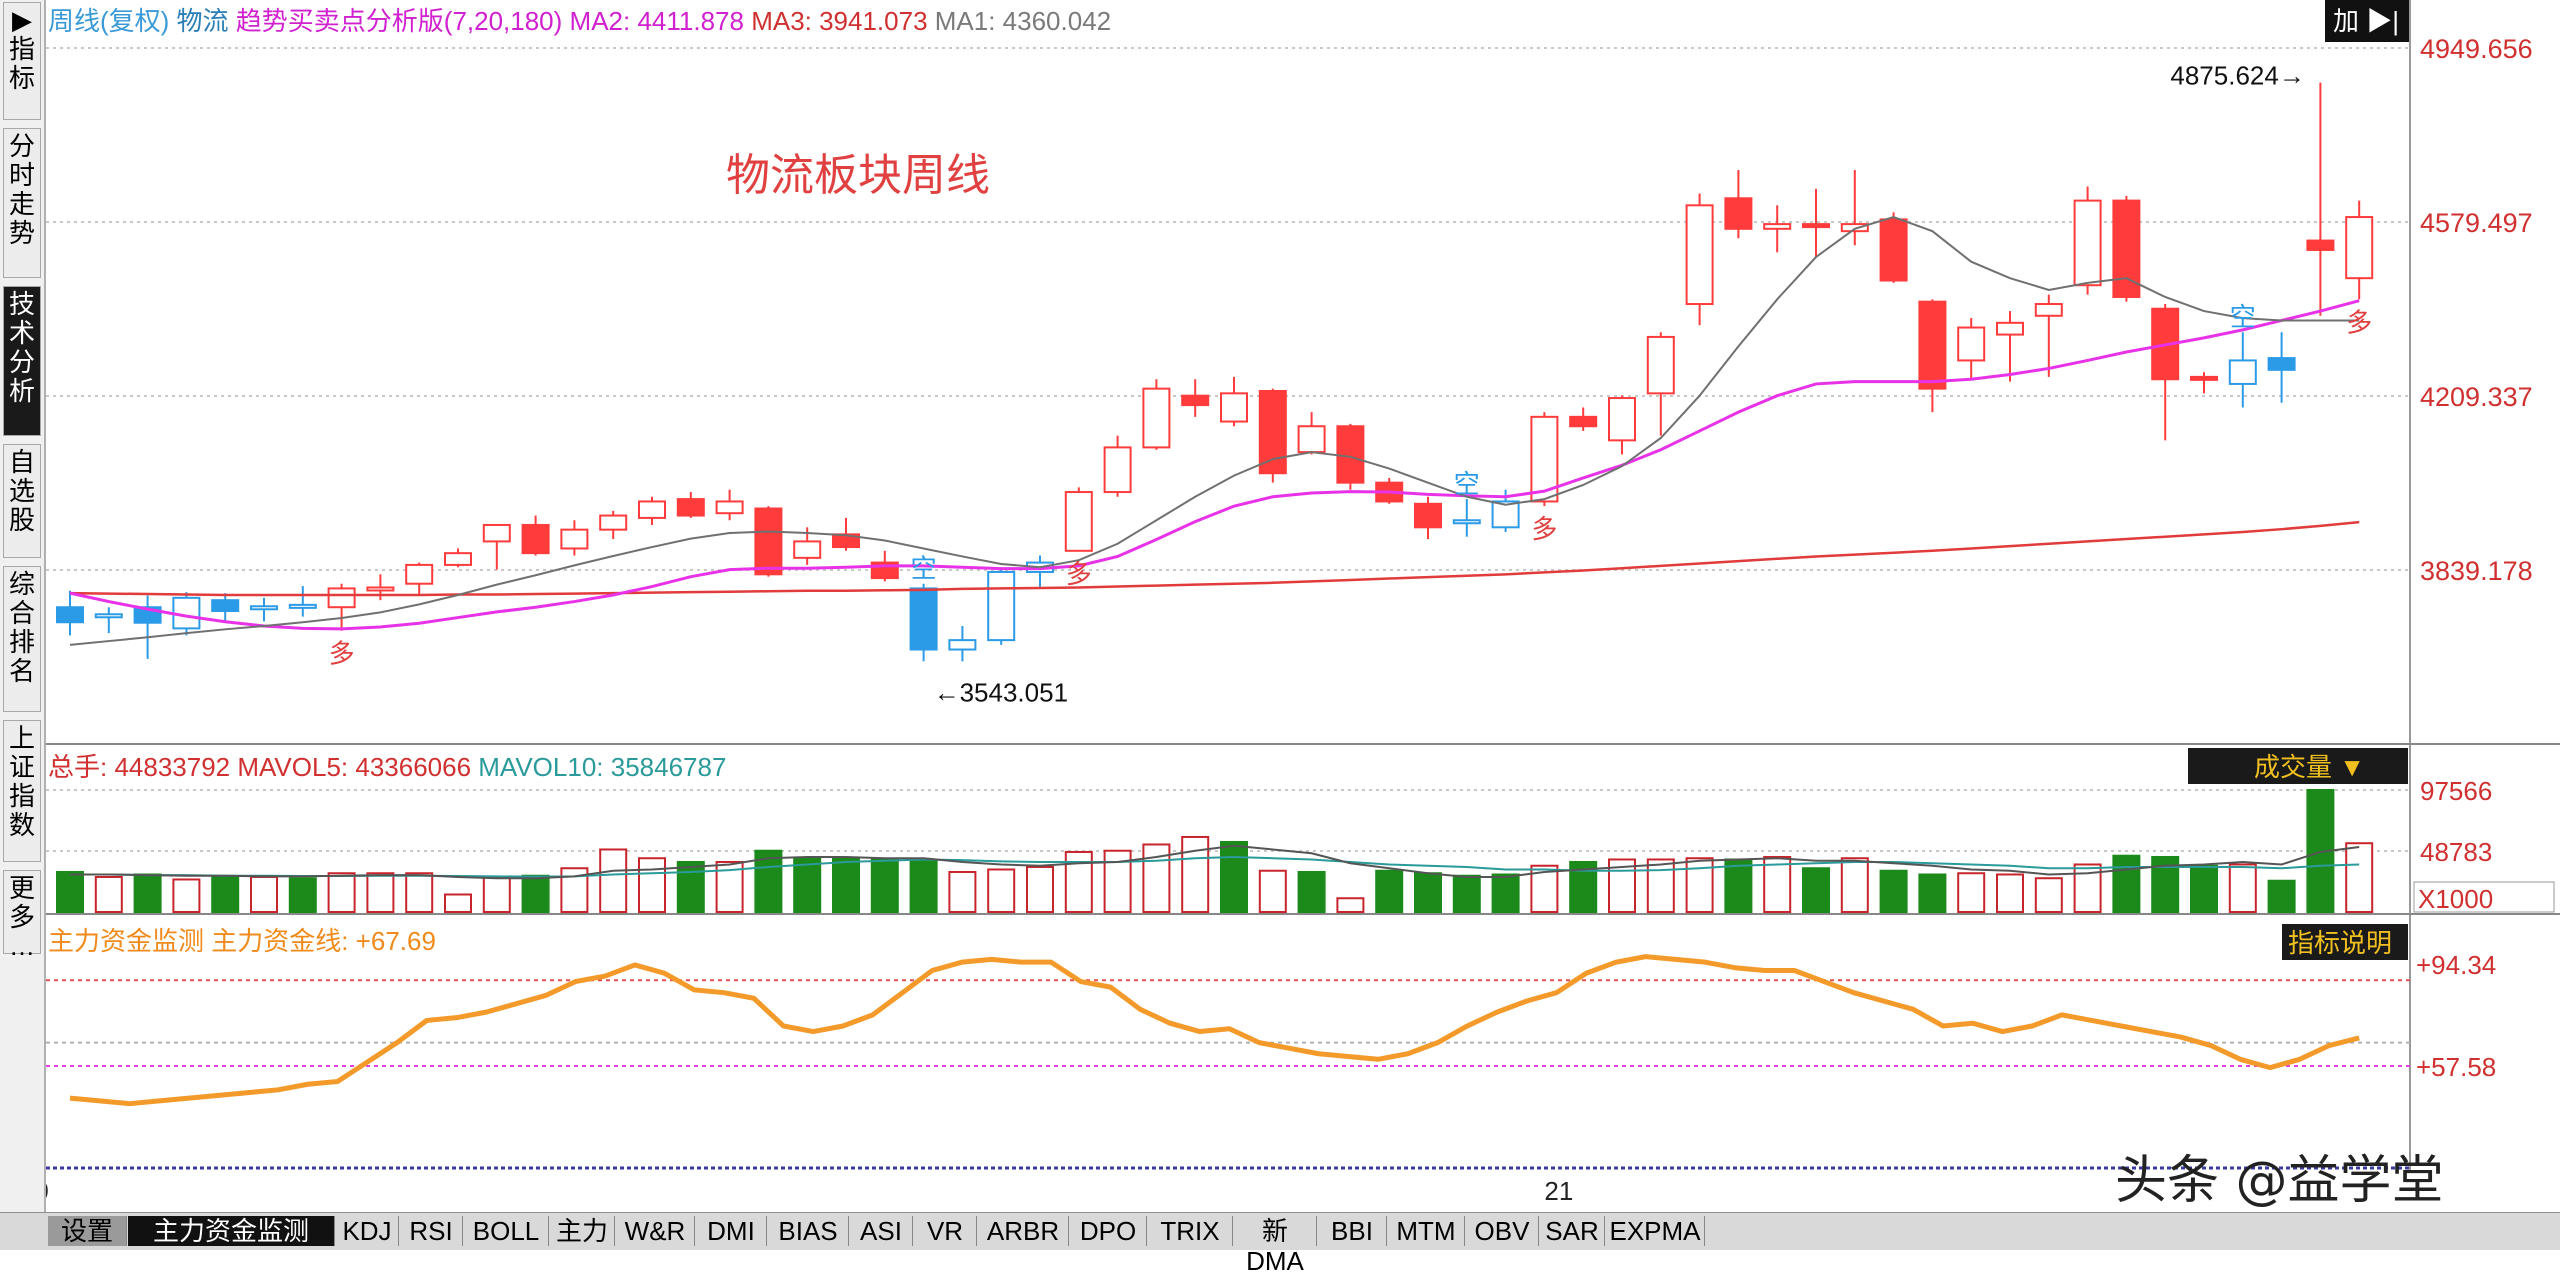 Image resolution: width=2560 pixels, height=1276 pixels. What do you see at coordinates (1190, 1231) in the screenshot?
I see `tab-13: TRIX` at bounding box center [1190, 1231].